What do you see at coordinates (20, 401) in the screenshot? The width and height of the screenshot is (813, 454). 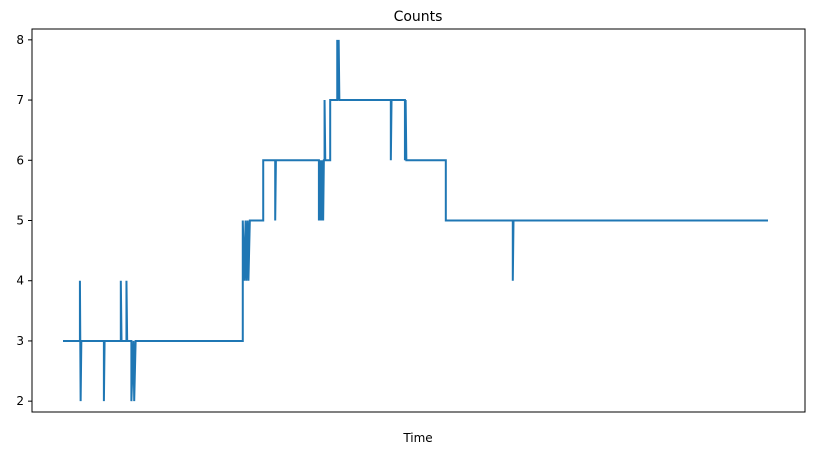 I see `y-tick-label: 2` at bounding box center [20, 401].